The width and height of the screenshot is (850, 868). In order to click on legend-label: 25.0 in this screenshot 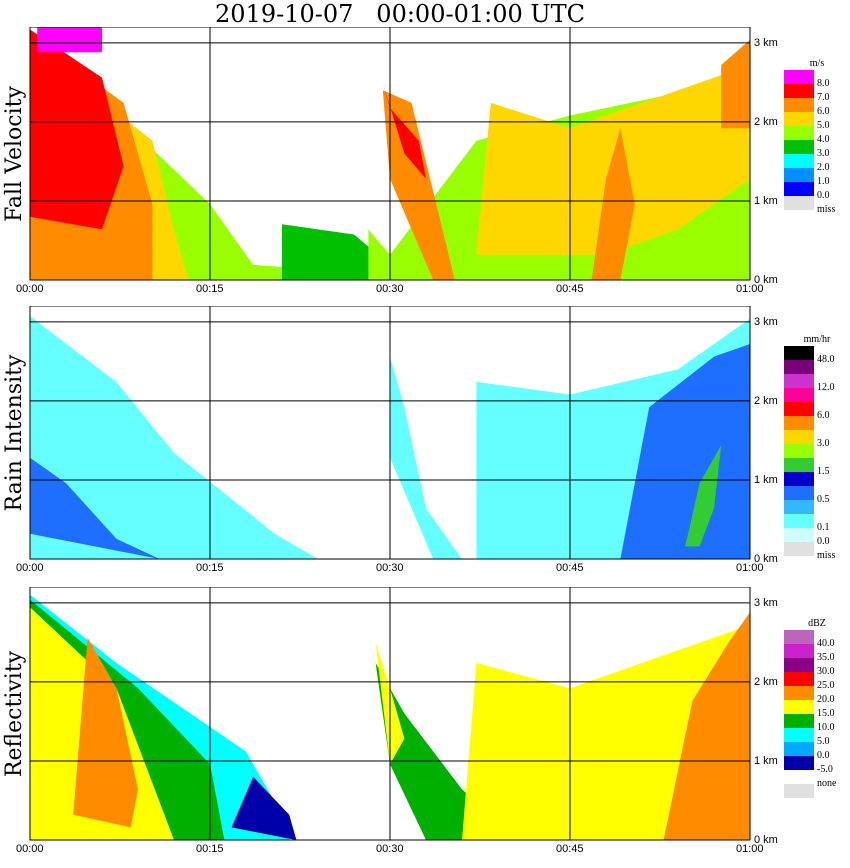, I will do `click(826, 685)`.